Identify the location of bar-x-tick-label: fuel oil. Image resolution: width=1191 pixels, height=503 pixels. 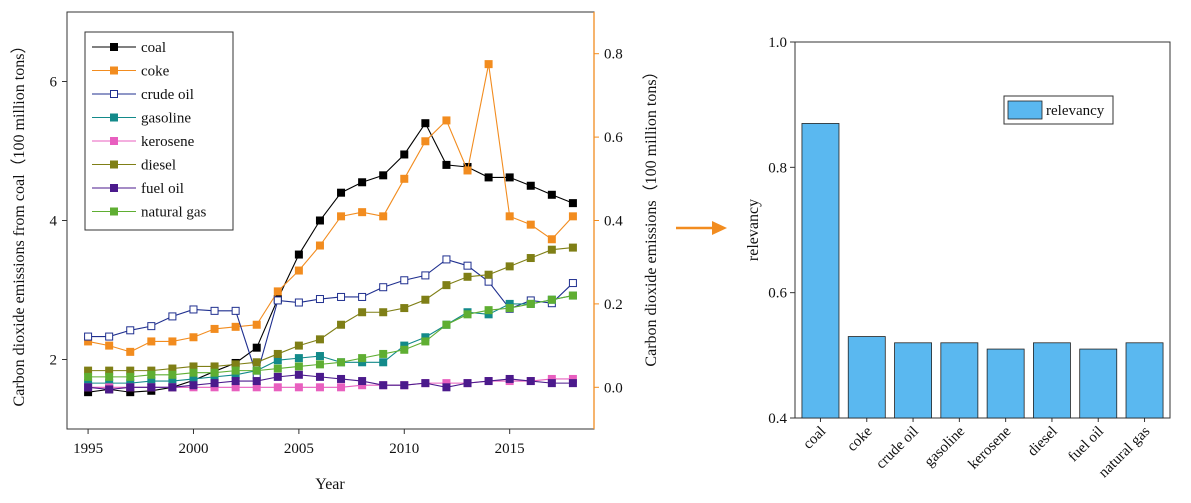
(1086, 445).